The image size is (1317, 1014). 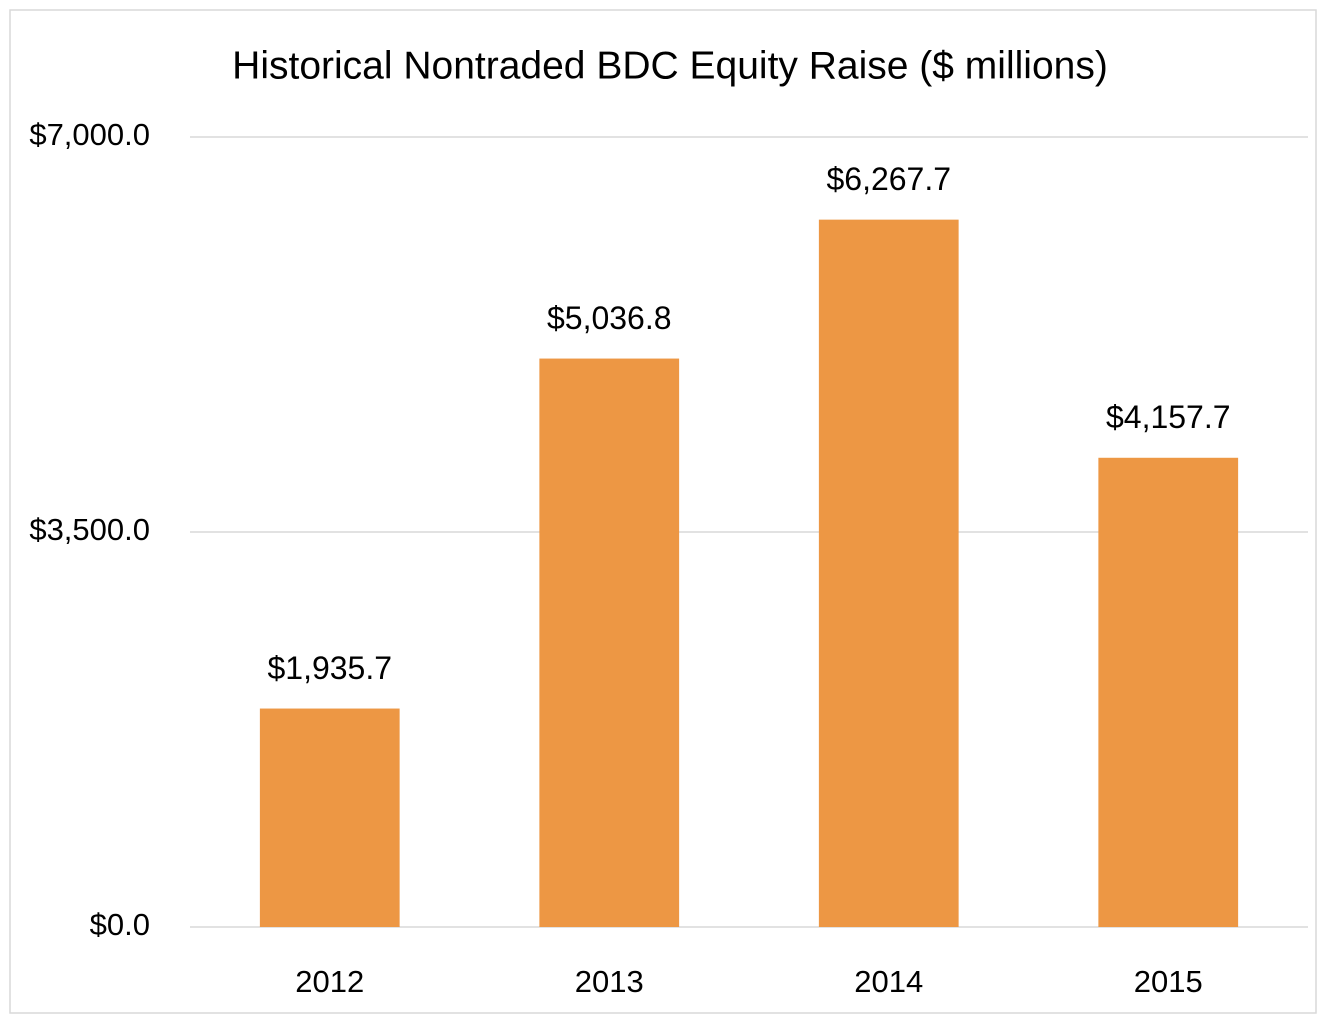 What do you see at coordinates (1168, 417) in the screenshot?
I see `data-label: $4,157.7` at bounding box center [1168, 417].